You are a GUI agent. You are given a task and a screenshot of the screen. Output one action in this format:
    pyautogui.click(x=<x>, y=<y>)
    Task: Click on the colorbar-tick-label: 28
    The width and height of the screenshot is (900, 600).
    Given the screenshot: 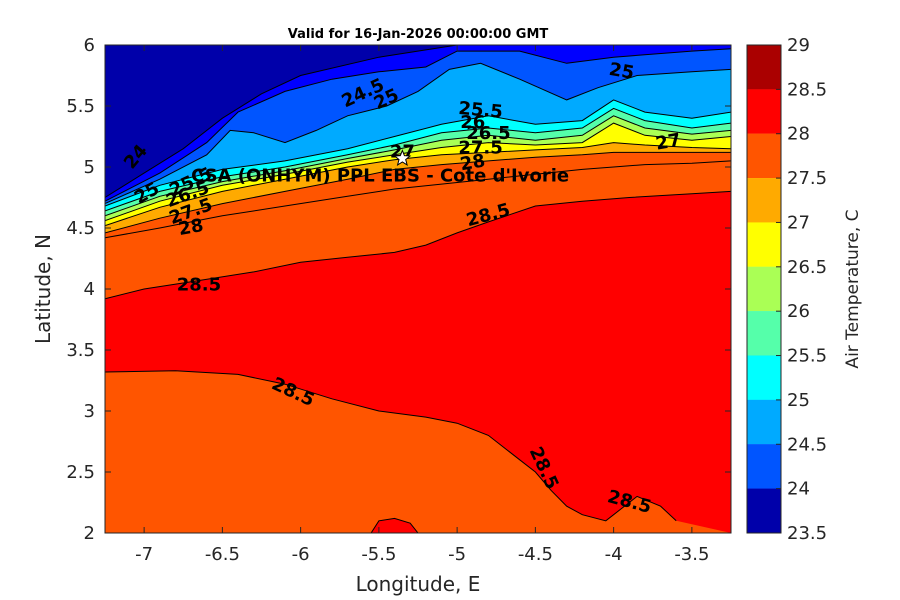 What is the action you would take?
    pyautogui.click(x=798, y=134)
    